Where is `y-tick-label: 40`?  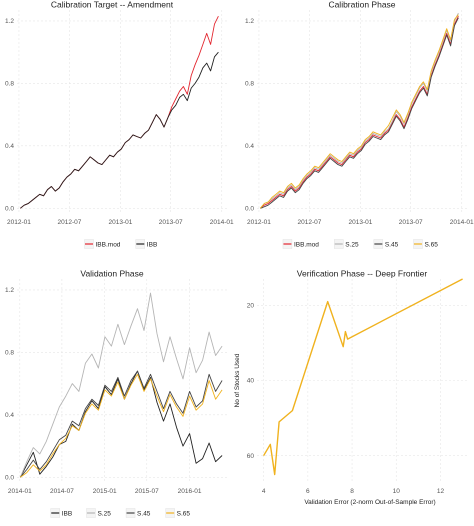
y-tick-label: 40 is located at coordinates (251, 381).